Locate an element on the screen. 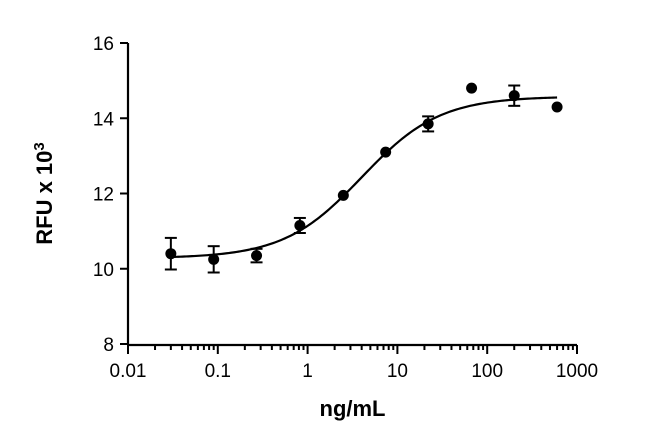 This screenshot has height=441, width=650. y-tick-label: 14 is located at coordinates (104, 119).